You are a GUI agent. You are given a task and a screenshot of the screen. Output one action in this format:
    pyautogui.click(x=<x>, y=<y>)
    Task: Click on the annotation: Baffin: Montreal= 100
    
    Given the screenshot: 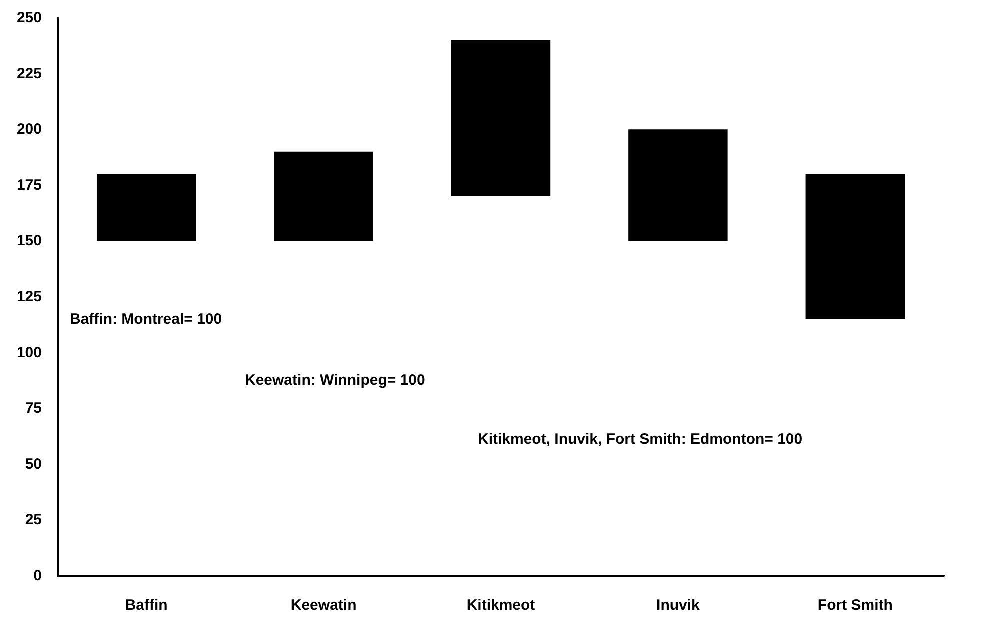 What is the action you would take?
    pyautogui.click(x=146, y=319)
    